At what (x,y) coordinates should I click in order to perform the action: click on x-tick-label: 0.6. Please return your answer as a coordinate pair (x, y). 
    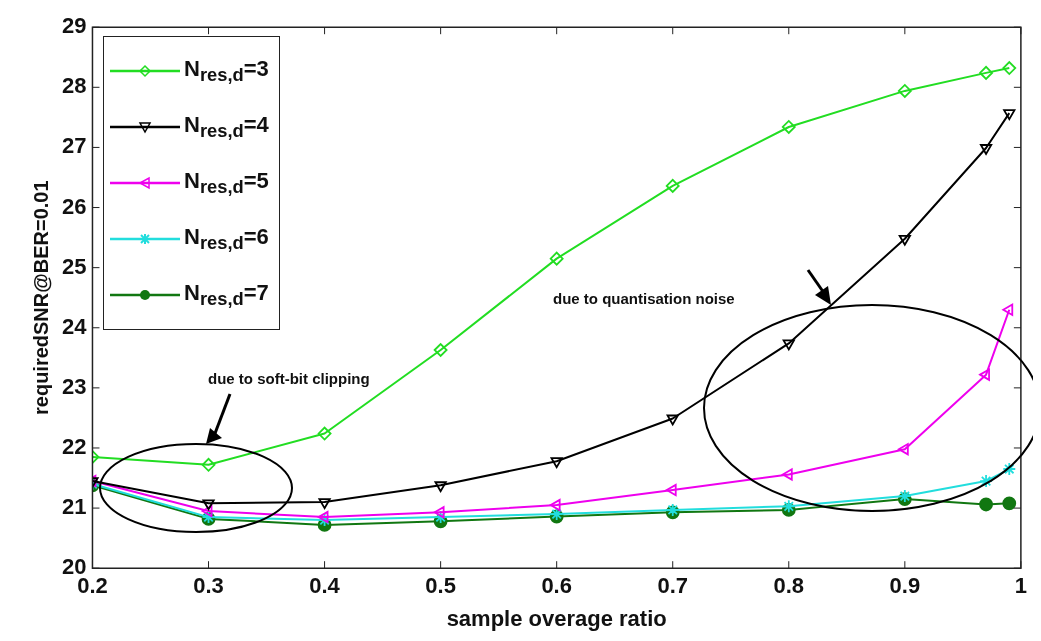
    Looking at the image, I should click on (556, 586).